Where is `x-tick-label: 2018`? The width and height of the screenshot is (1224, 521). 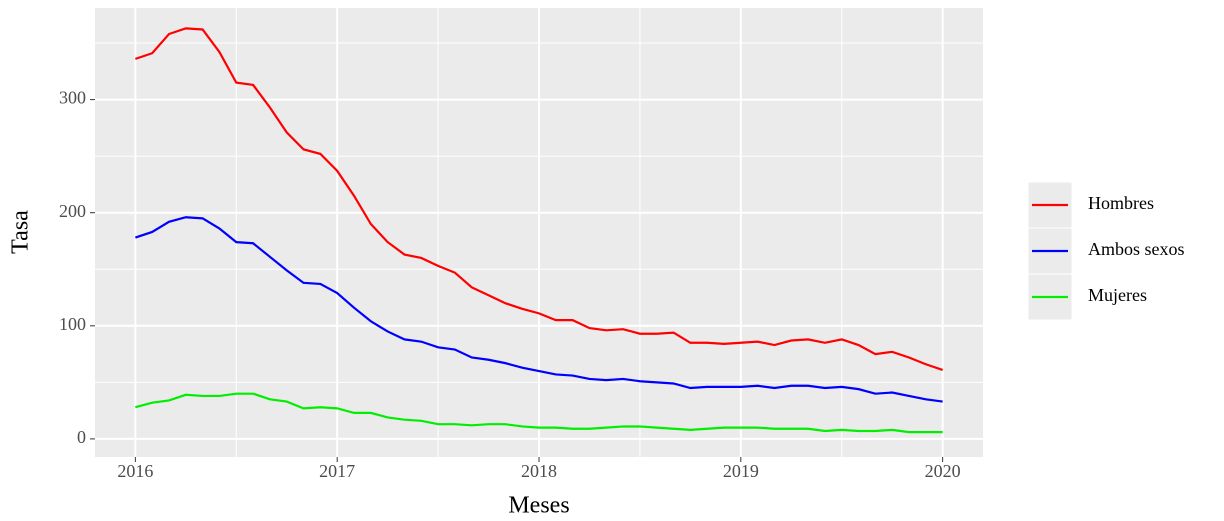 x-tick-label: 2018 is located at coordinates (539, 471).